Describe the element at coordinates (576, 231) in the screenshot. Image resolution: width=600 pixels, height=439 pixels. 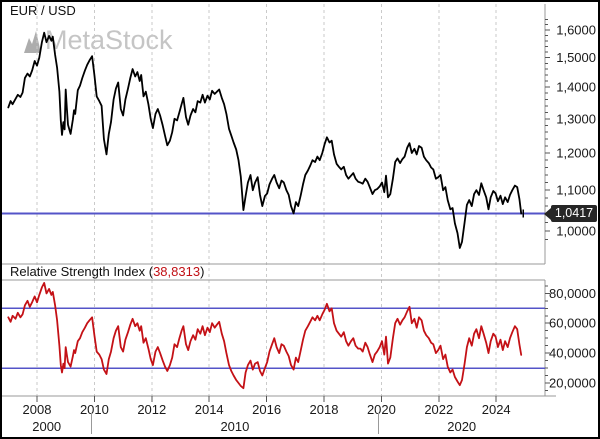
I see `main-y-axis-label: 1,0000` at that location.